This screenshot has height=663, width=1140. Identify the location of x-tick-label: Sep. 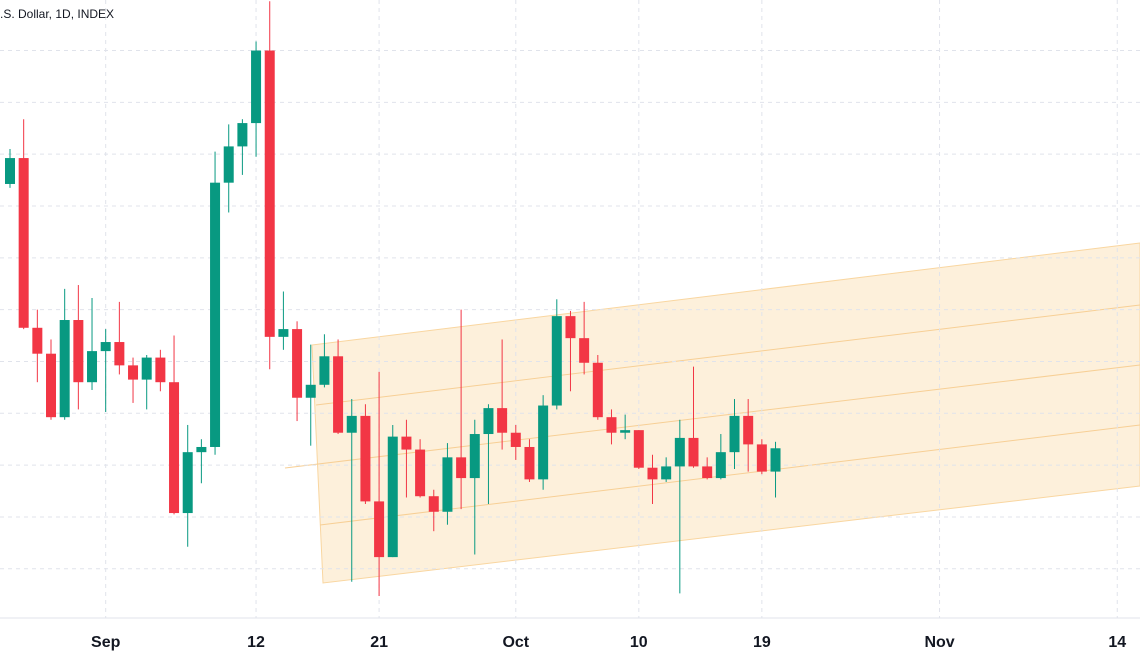
(106, 642).